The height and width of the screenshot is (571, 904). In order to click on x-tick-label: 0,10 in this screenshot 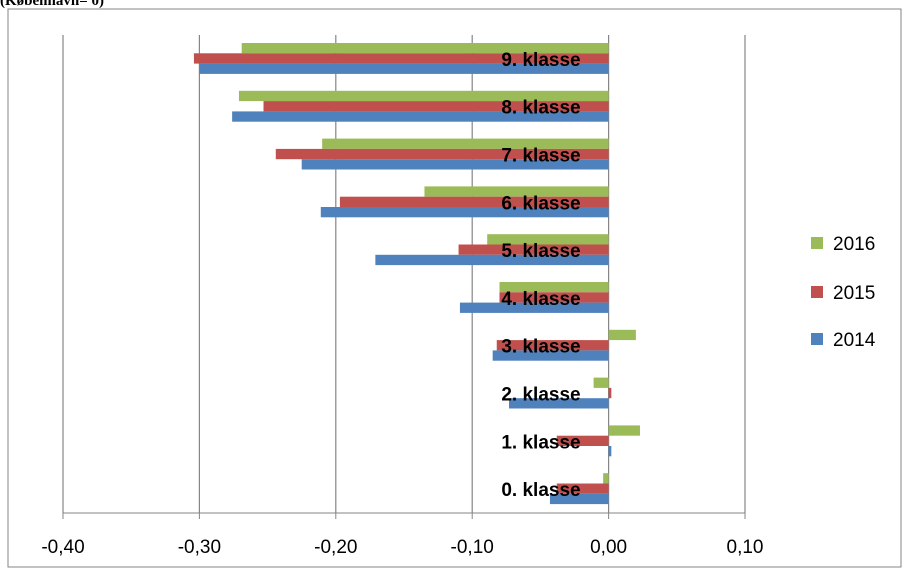, I will do `click(745, 547)`.